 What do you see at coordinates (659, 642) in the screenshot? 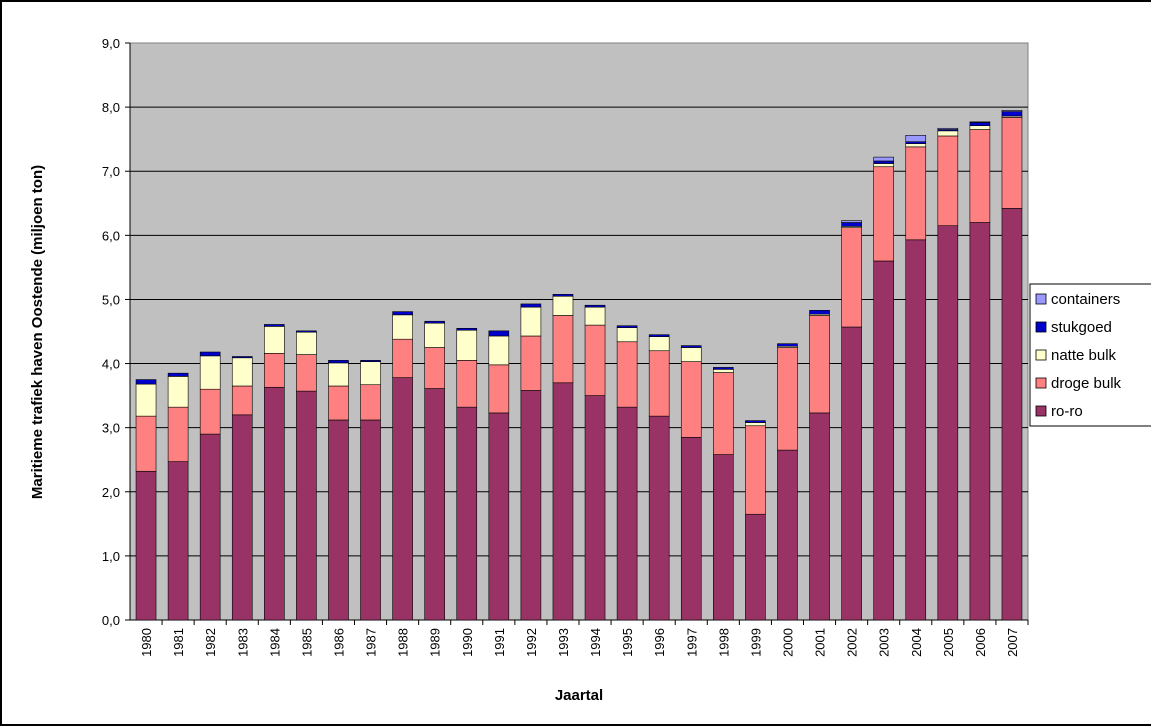
I see `x-tick-label: 1996` at bounding box center [659, 642].